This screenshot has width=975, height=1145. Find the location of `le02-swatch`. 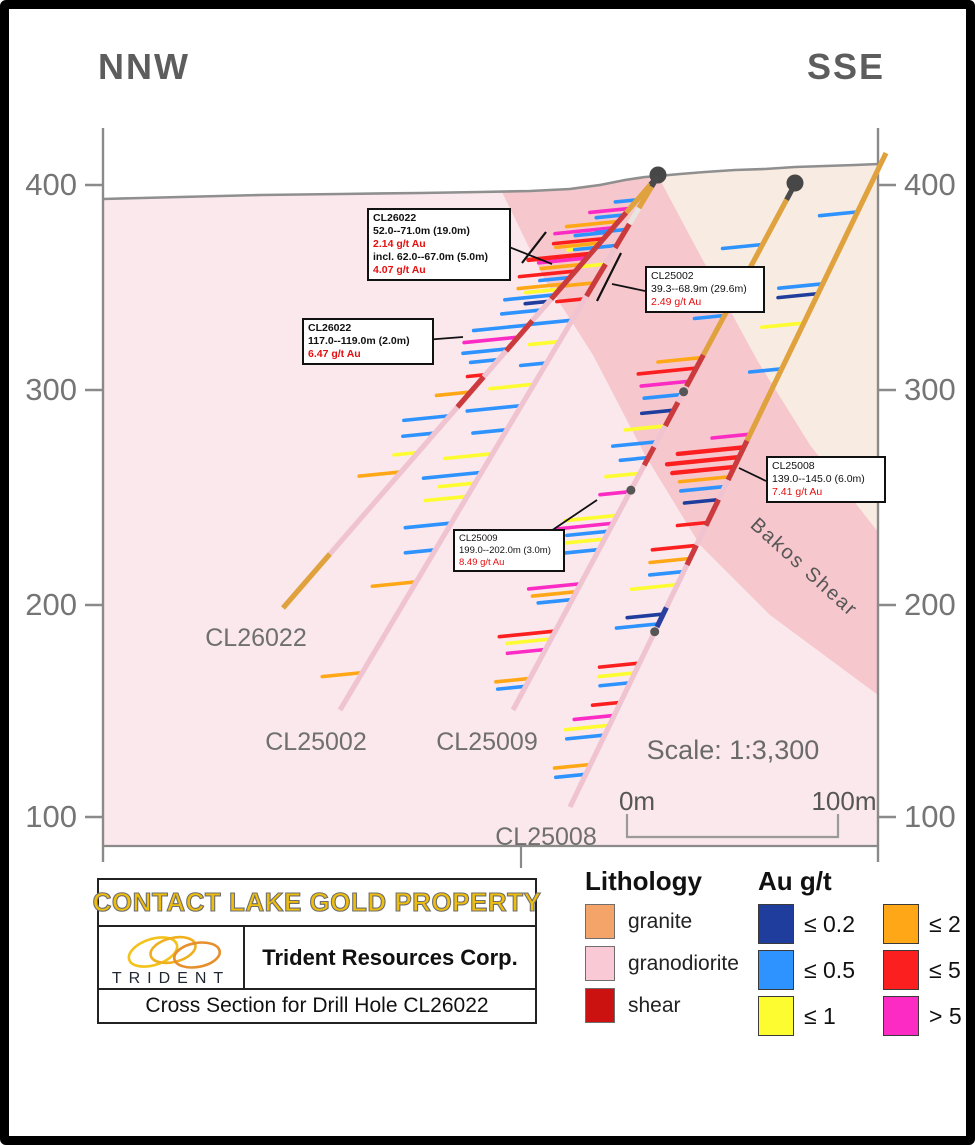

le02-swatch is located at coordinates (776, 924).